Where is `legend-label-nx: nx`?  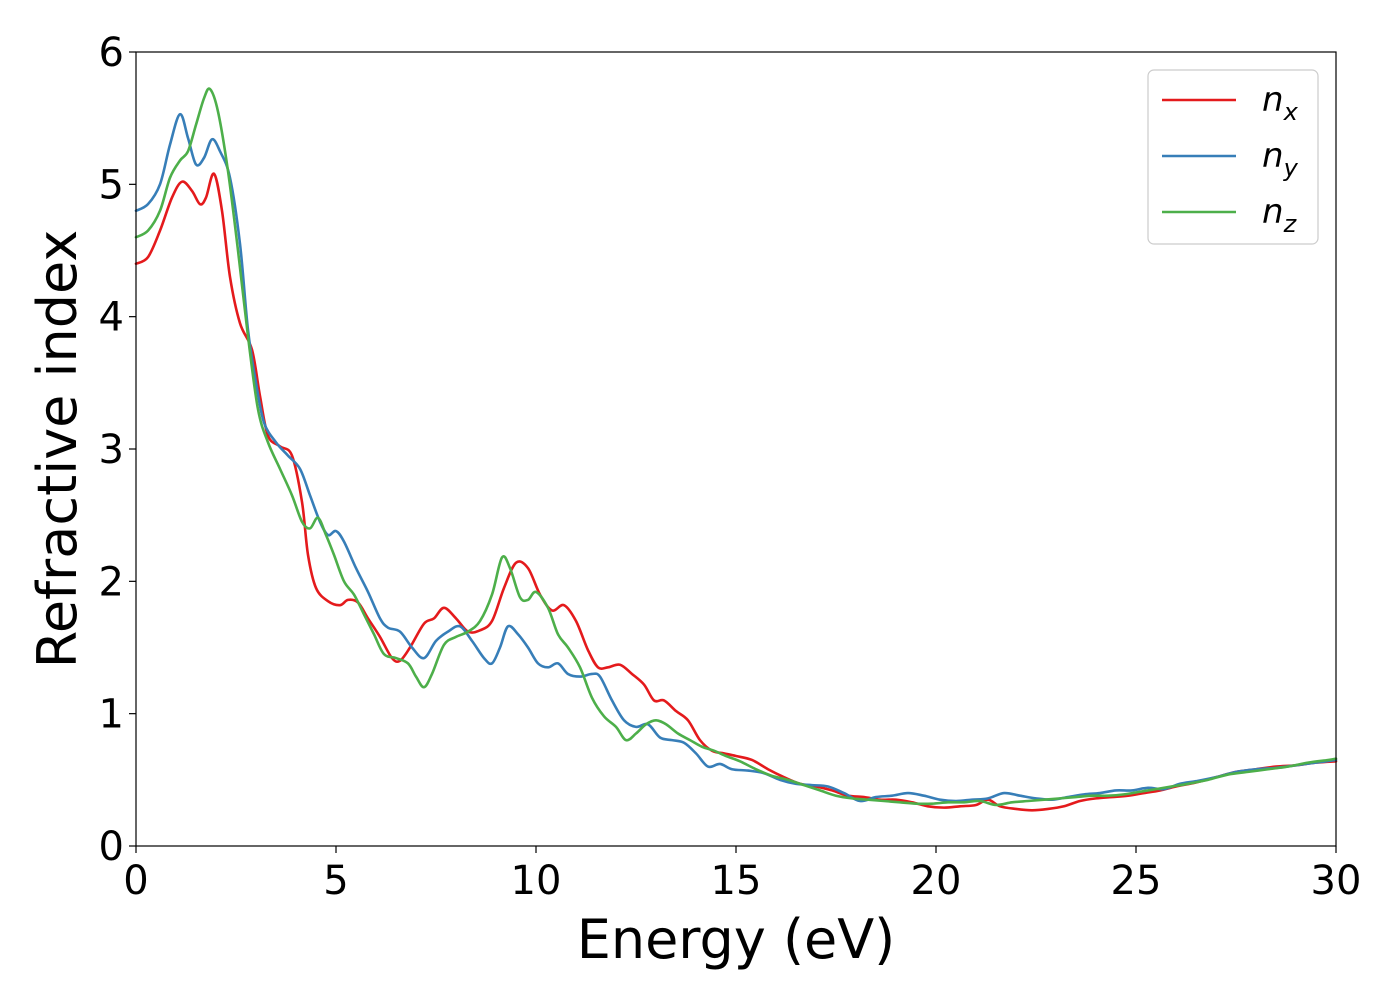
legend-label-nx: nx is located at coordinates (1280, 103).